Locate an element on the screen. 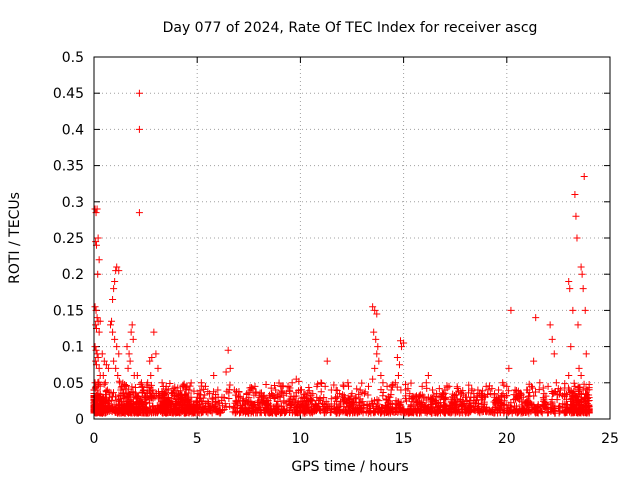  x-axis-label: GPS time / hours is located at coordinates (349, 467).